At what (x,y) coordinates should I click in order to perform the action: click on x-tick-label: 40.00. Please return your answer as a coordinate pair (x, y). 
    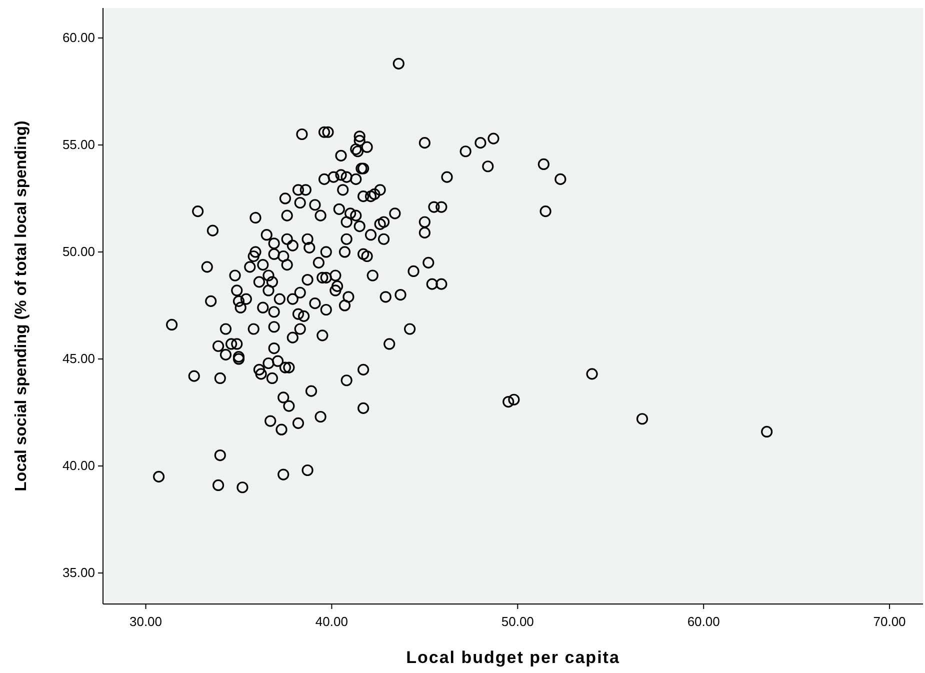
    Looking at the image, I should click on (331, 621).